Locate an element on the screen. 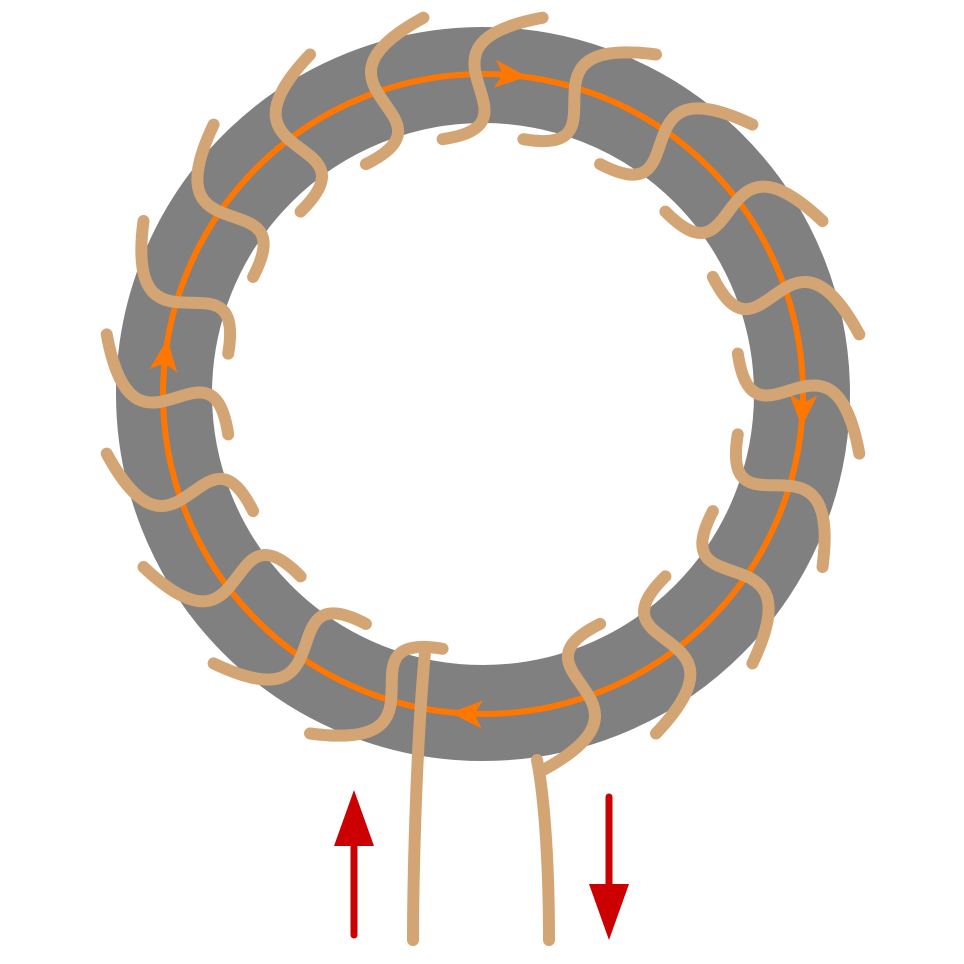  lead-wire-in is located at coordinates (419, 796).